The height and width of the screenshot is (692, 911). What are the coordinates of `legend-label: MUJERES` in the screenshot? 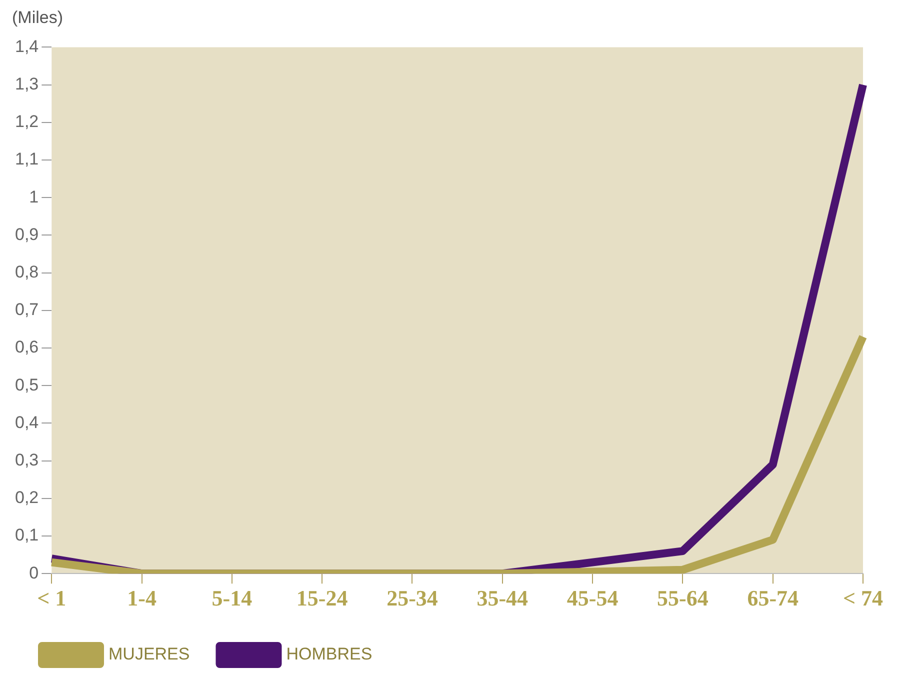 It's located at (149, 654).